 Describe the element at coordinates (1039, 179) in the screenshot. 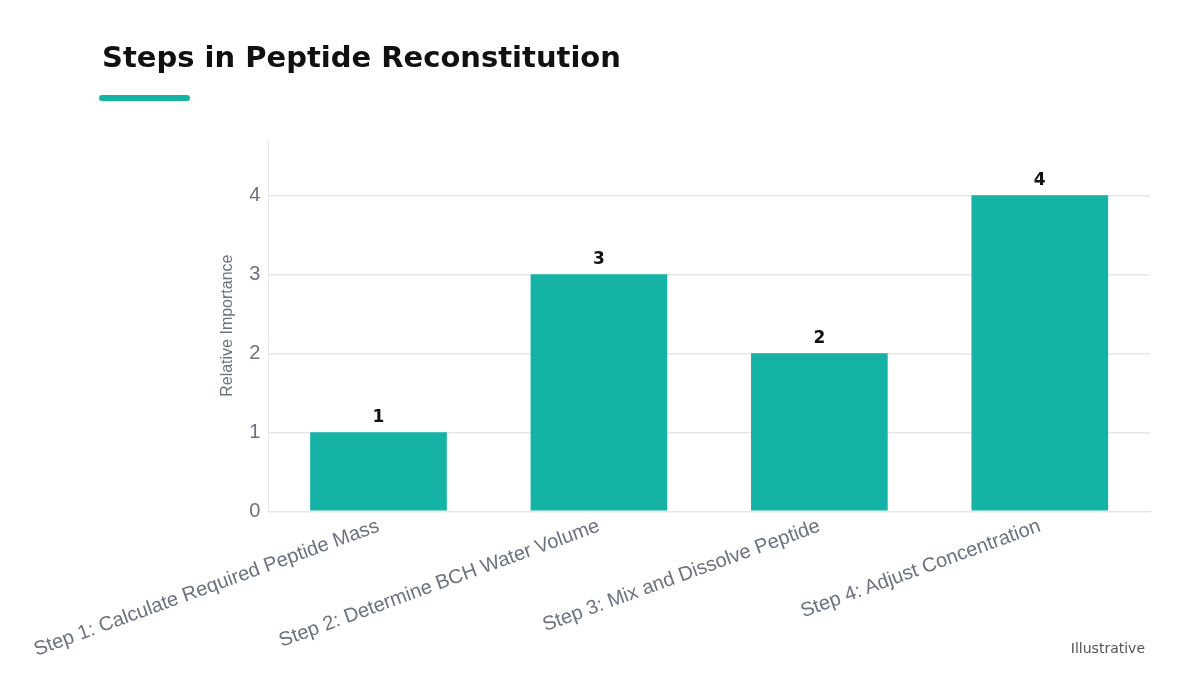

I see `data-label: 4` at that location.